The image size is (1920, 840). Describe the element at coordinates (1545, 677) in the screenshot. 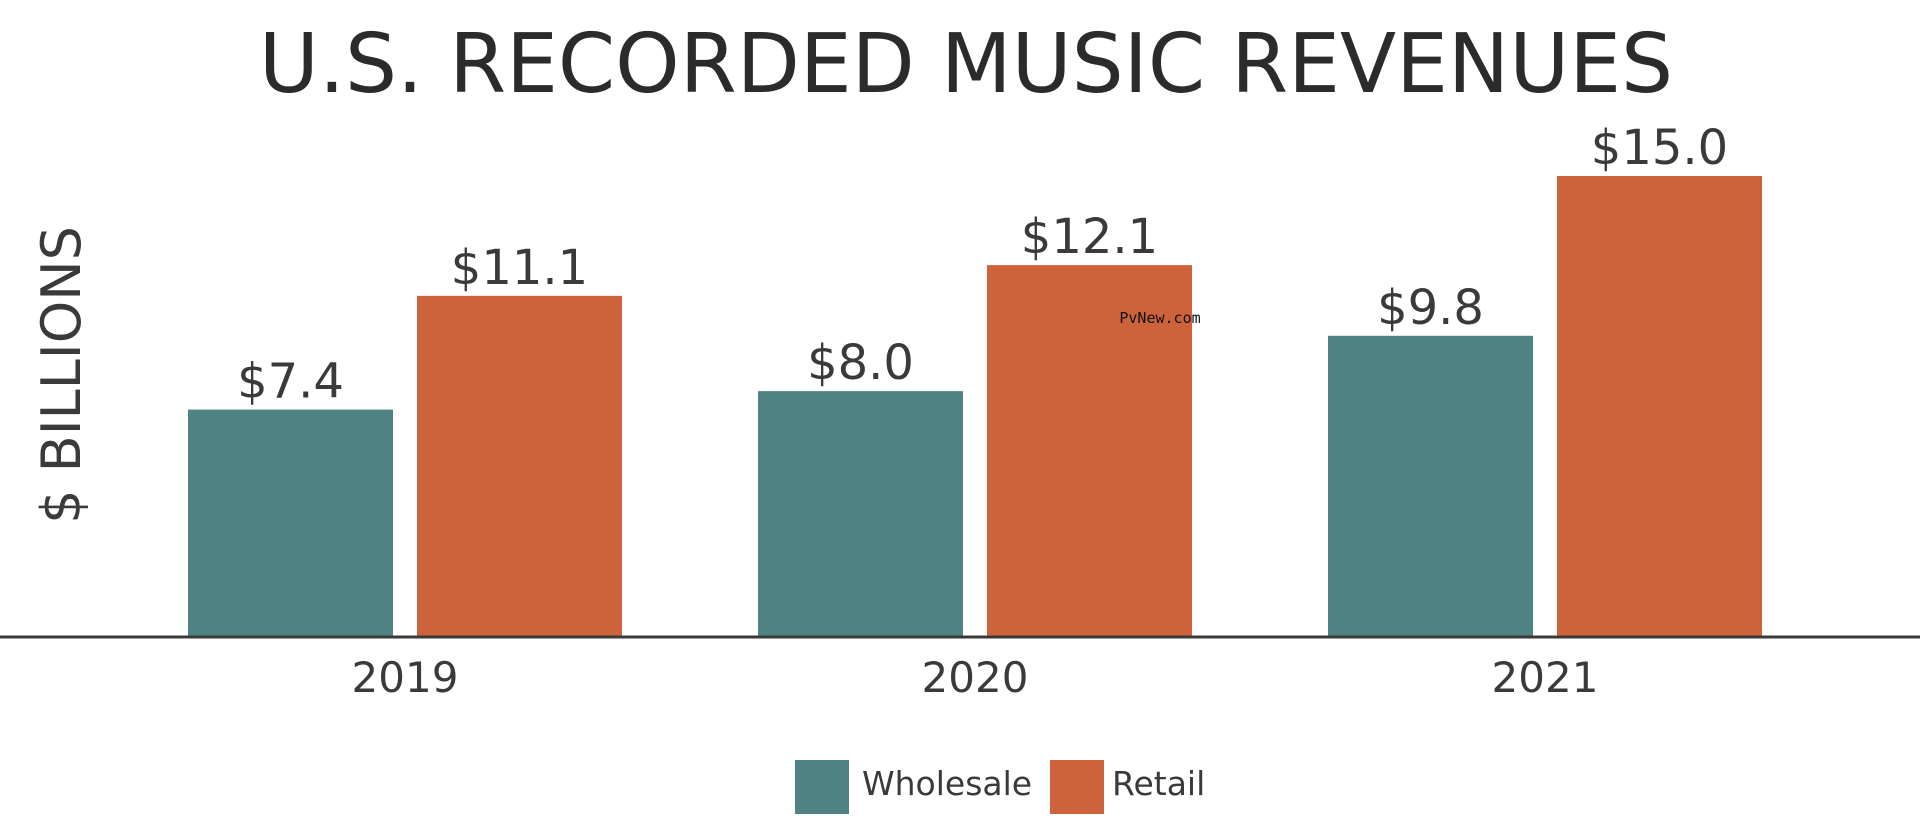

I see `x-tick-label-2021: 2021` at that location.